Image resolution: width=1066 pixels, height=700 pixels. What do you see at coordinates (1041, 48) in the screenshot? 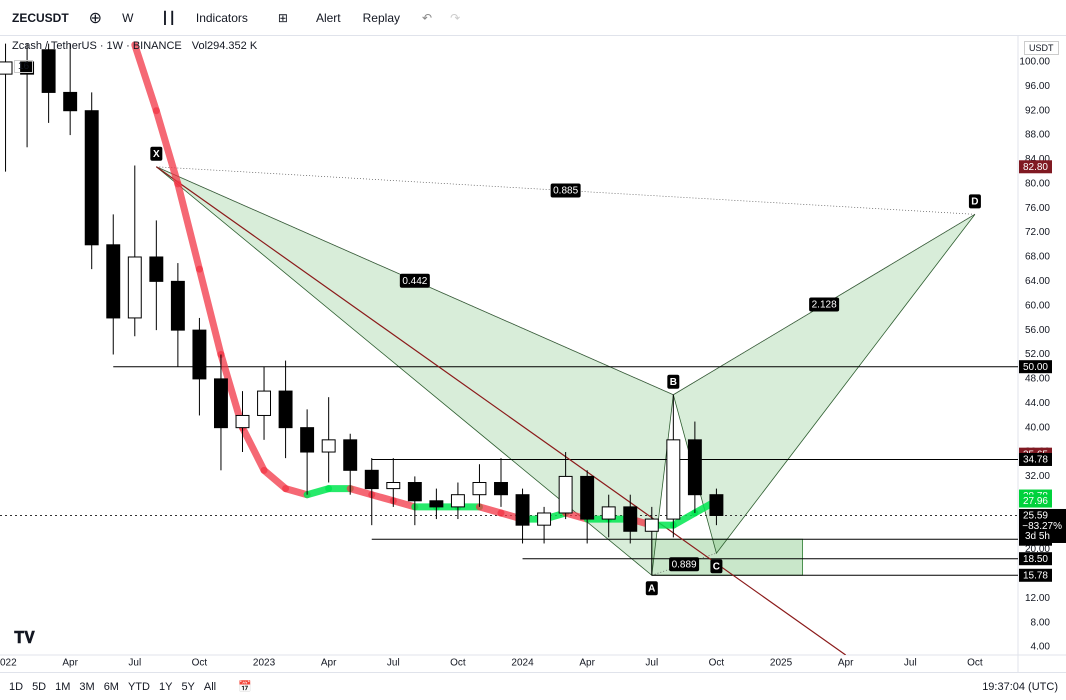
I see `currency: USDT` at bounding box center [1041, 48].